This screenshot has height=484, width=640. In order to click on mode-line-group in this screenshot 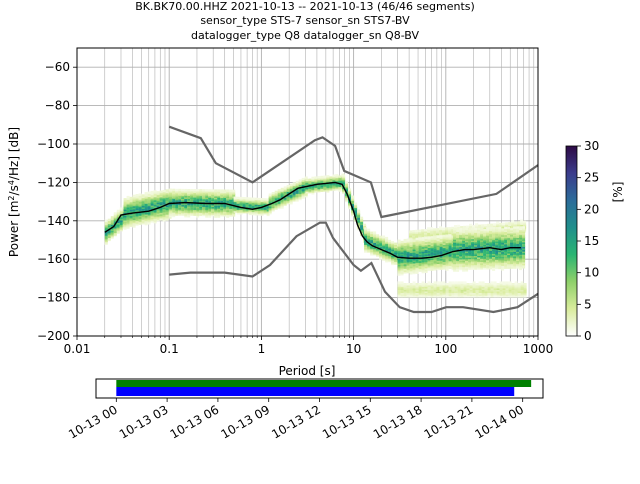, I will do `click(312, 220)`.